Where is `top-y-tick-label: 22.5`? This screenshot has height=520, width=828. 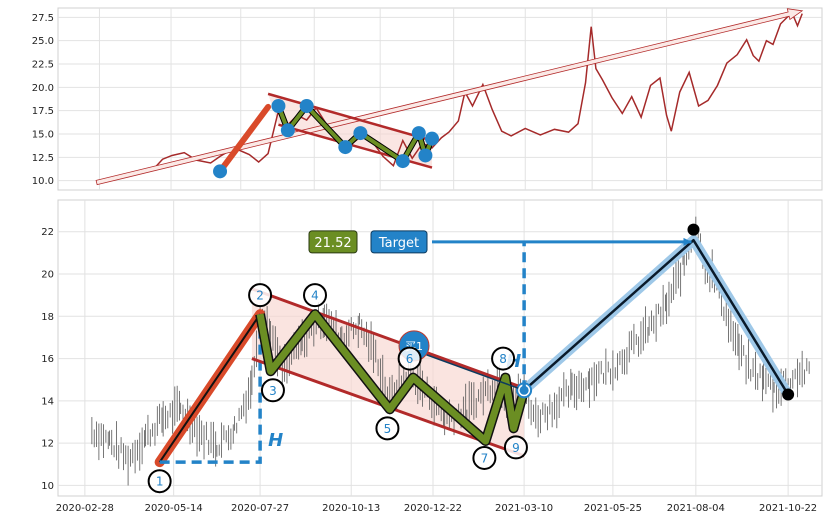
top-y-tick-label: 22.5 is located at coordinates (43, 65).